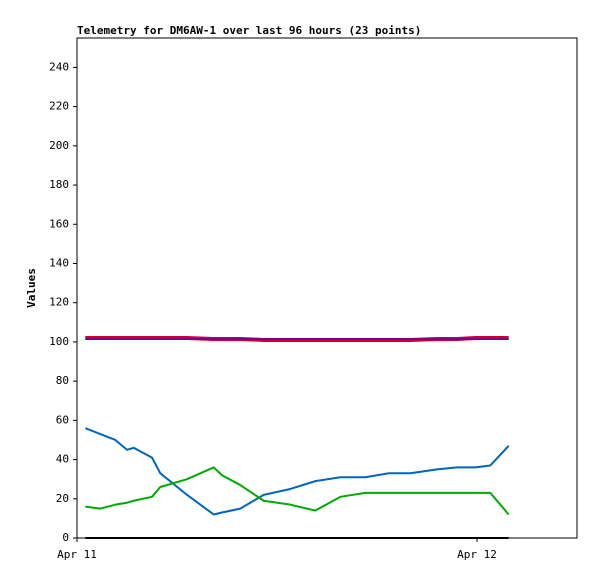  What do you see at coordinates (477, 554) in the screenshot?
I see `x-tick-label: Apr 12` at bounding box center [477, 554].